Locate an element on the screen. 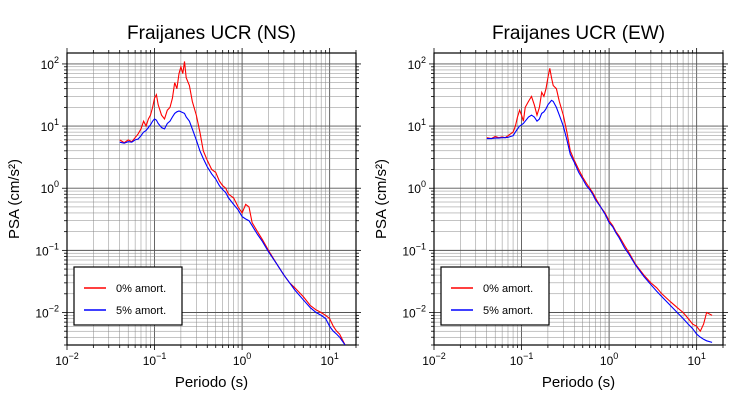 Image resolution: width=730 pixels, height=400 pixels. chart-title: Fraijanes UCR (NS) is located at coordinates (211, 33).